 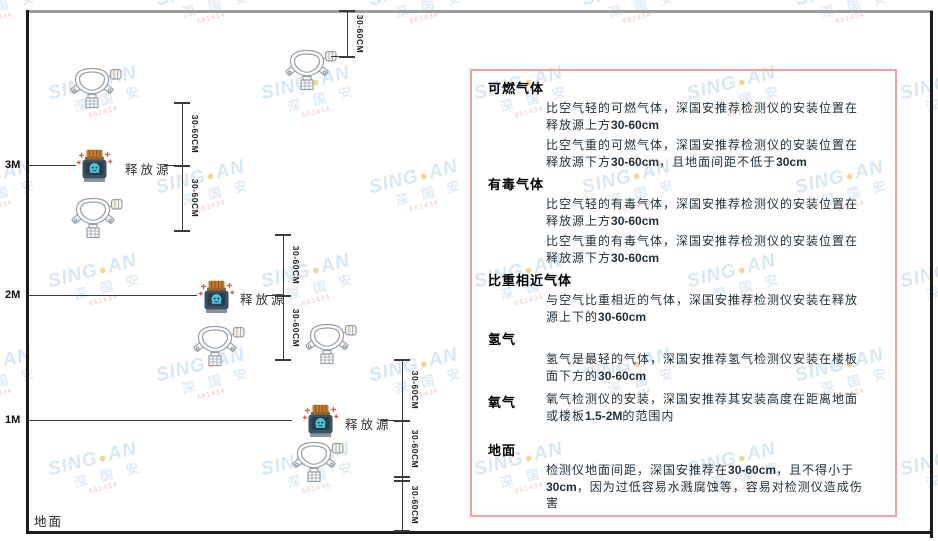 What do you see at coordinates (702, 212) in the screenshot?
I see `paragraph-text: 比空气轻的有毒气体，深国安推荐检测仪的安装位置在释放源上方` at bounding box center [702, 212].